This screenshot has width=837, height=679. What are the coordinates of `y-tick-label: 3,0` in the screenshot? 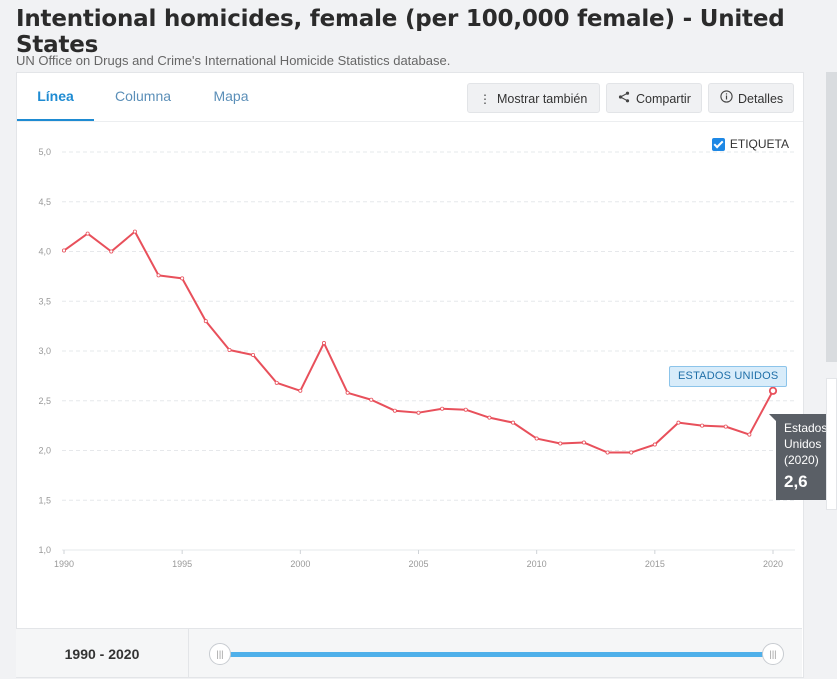 It's located at (44, 351).